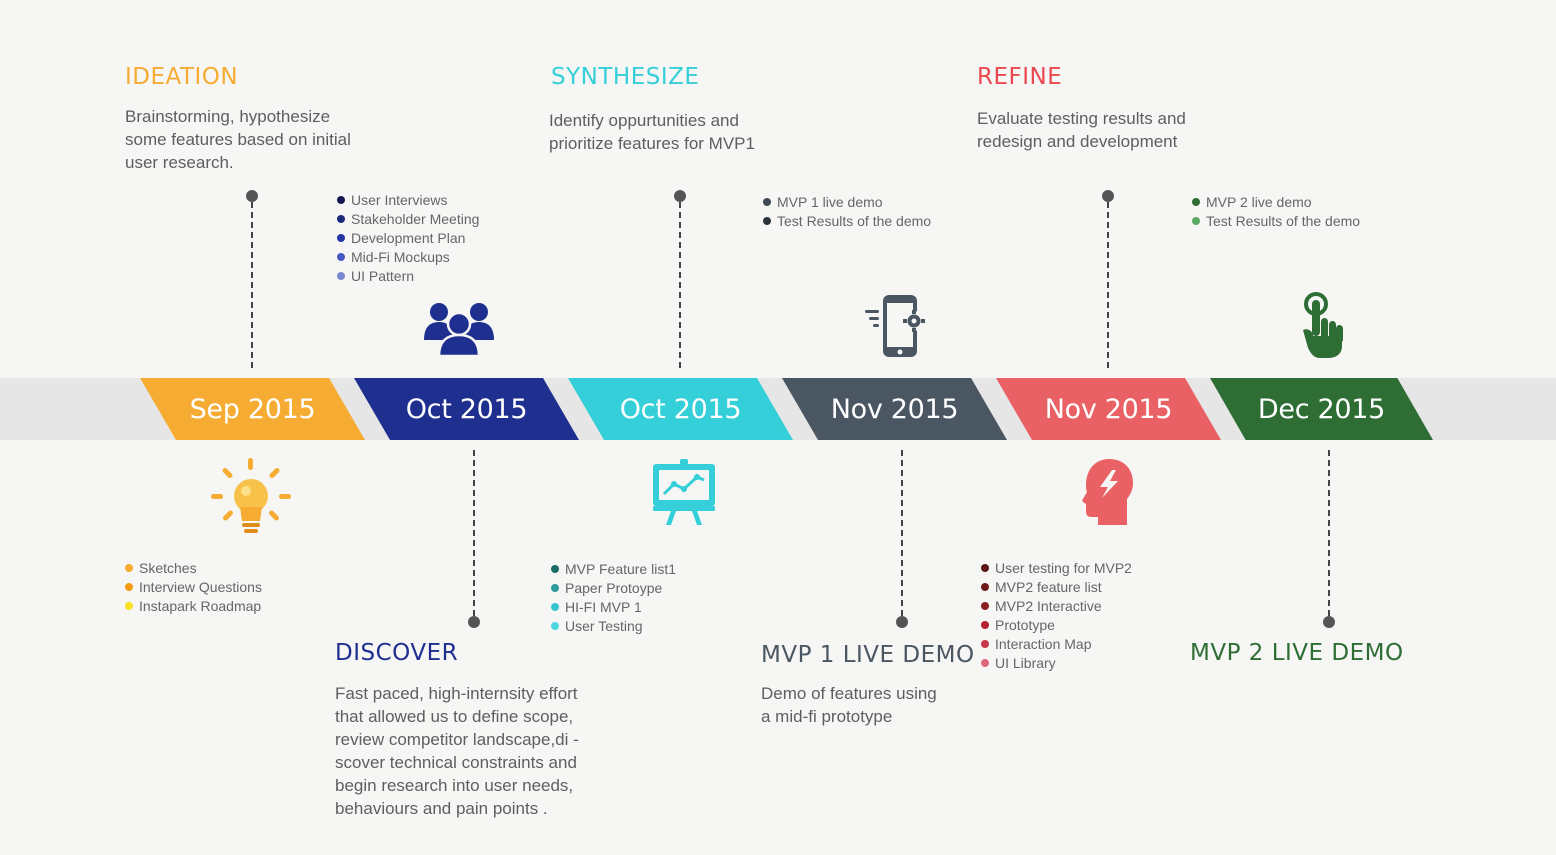 Image resolution: width=1556 pixels, height=855 pixels. I want to click on list-item: Interview Questions, so click(193, 587).